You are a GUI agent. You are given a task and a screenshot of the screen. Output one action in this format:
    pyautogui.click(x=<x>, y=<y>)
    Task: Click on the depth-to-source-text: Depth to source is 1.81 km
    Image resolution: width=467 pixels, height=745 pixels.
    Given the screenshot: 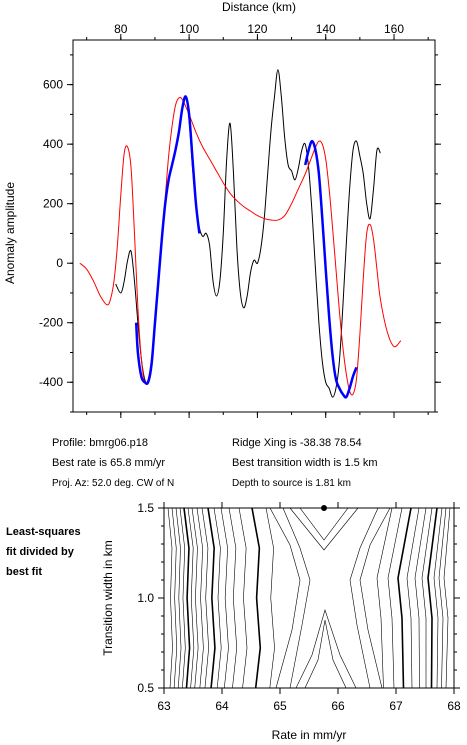 What is the action you would take?
    pyautogui.click(x=291, y=483)
    